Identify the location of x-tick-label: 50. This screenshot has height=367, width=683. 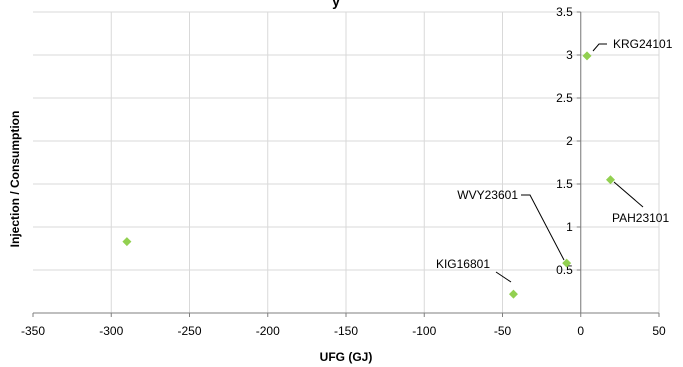
(659, 331).